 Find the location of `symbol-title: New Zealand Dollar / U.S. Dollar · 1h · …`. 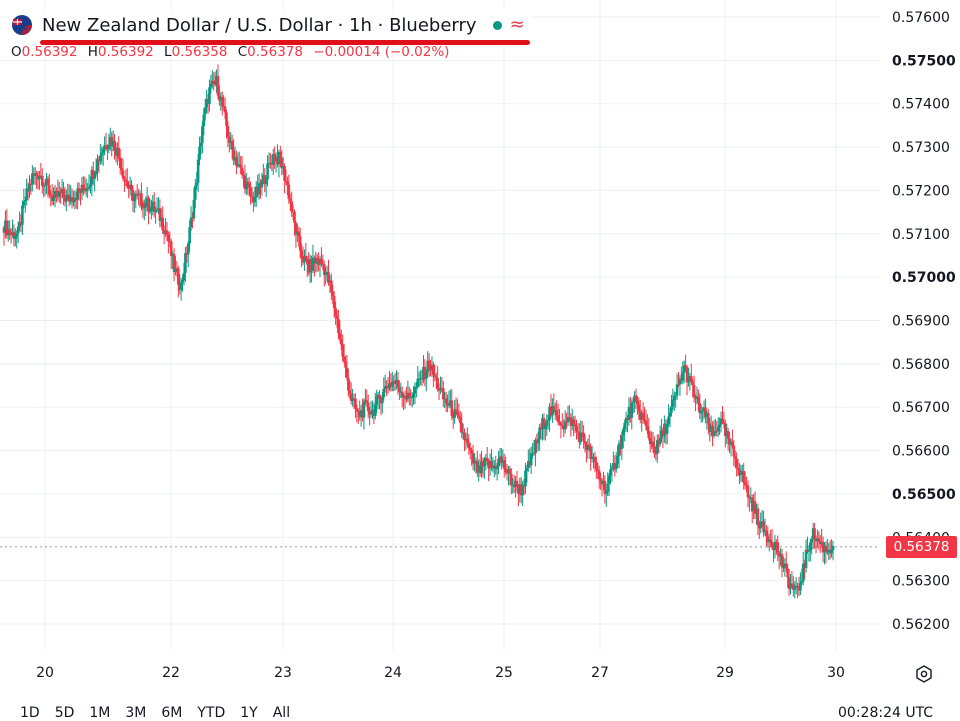

symbol-title: New Zealand Dollar / U.S. Dollar · 1h · … is located at coordinates (259, 25).